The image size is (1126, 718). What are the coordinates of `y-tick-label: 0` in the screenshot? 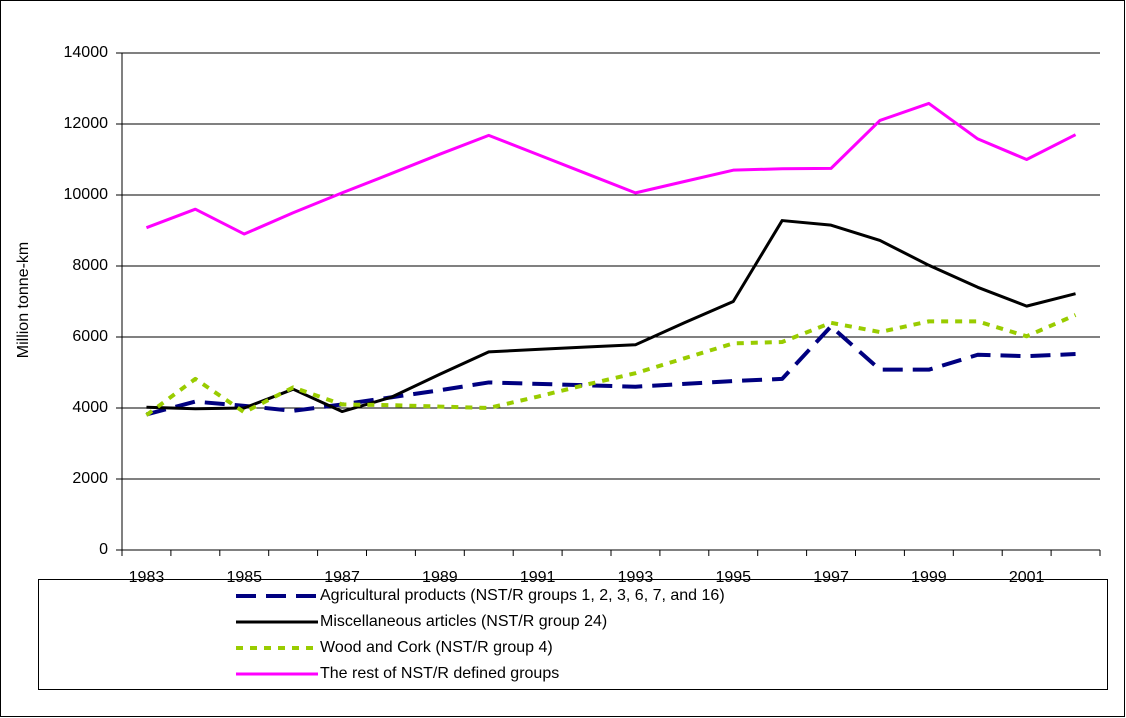 It's located at (103, 549).